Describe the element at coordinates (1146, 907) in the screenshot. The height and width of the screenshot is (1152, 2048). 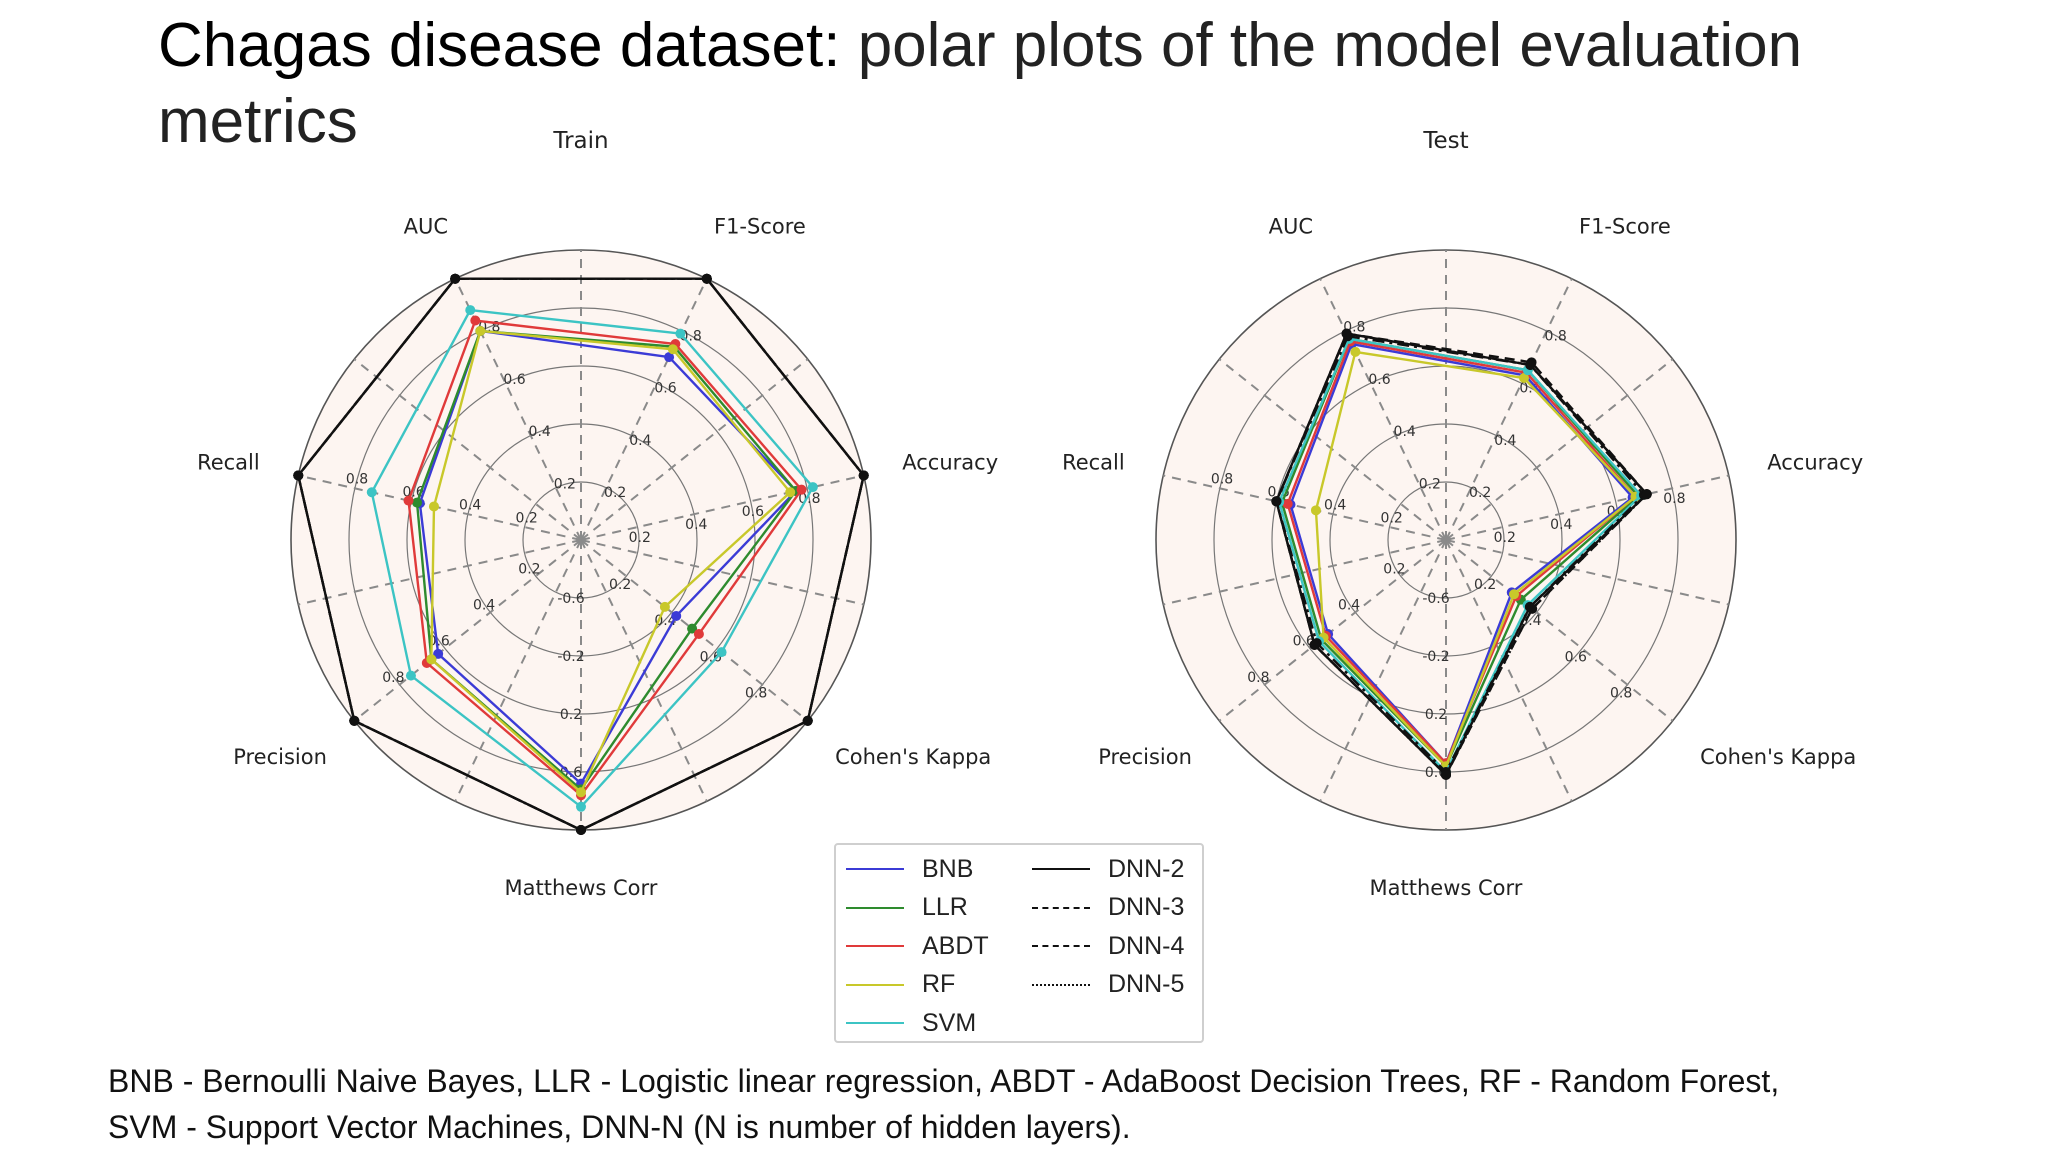
I see `legend-label: DNN-3` at that location.